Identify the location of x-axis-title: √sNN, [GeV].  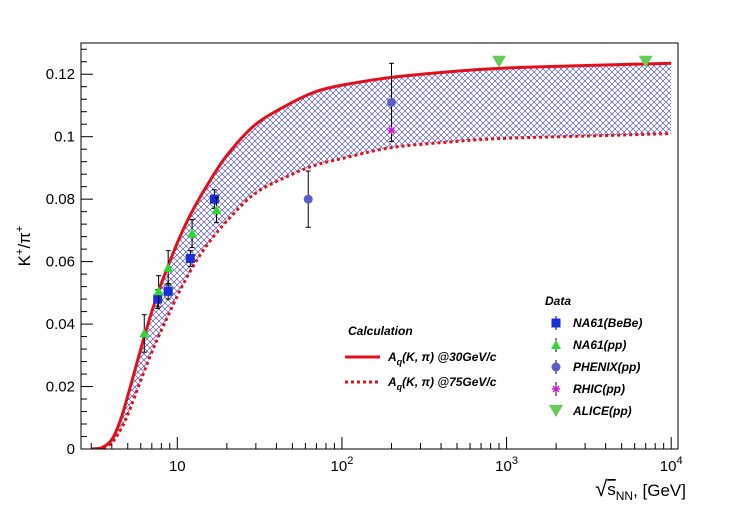
(640, 489).